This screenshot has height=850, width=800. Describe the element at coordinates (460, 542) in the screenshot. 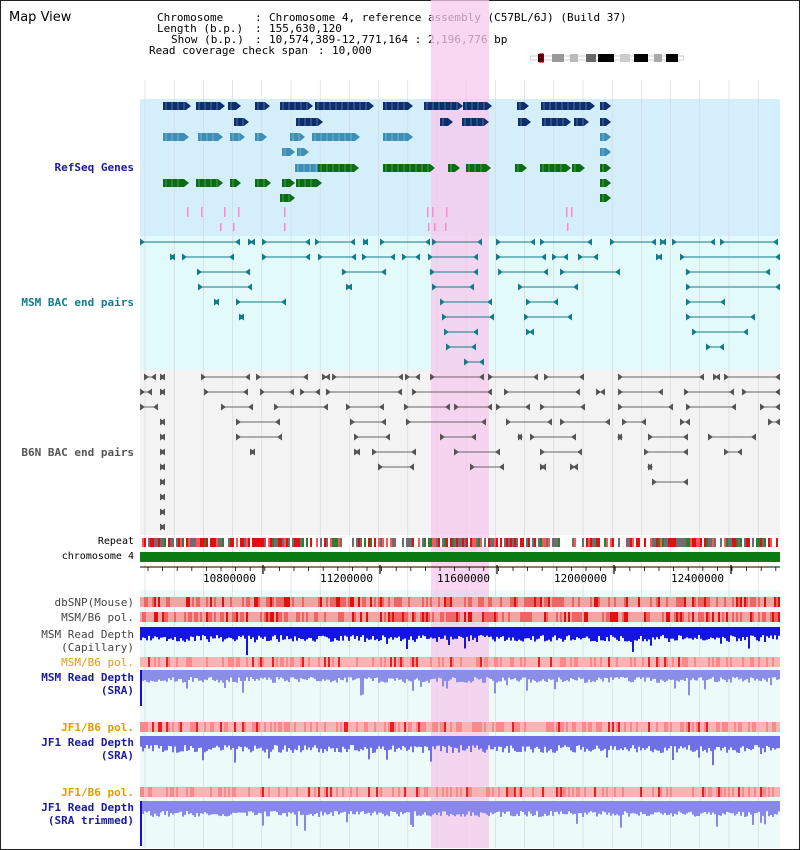

I see `repeat-track` at that location.